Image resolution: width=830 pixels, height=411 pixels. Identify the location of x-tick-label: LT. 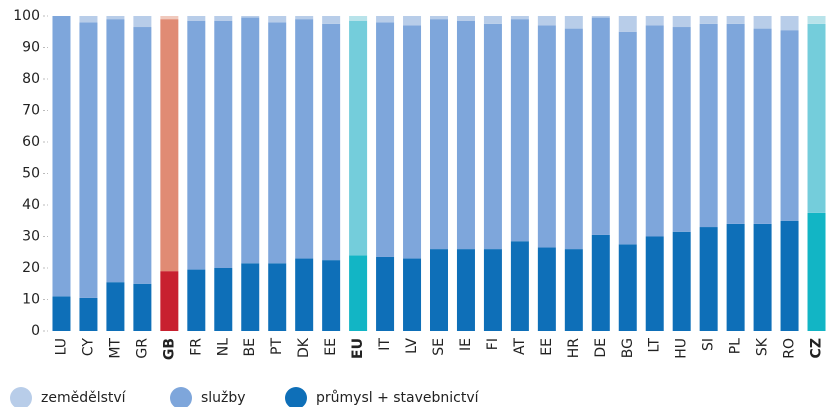
(655, 345).